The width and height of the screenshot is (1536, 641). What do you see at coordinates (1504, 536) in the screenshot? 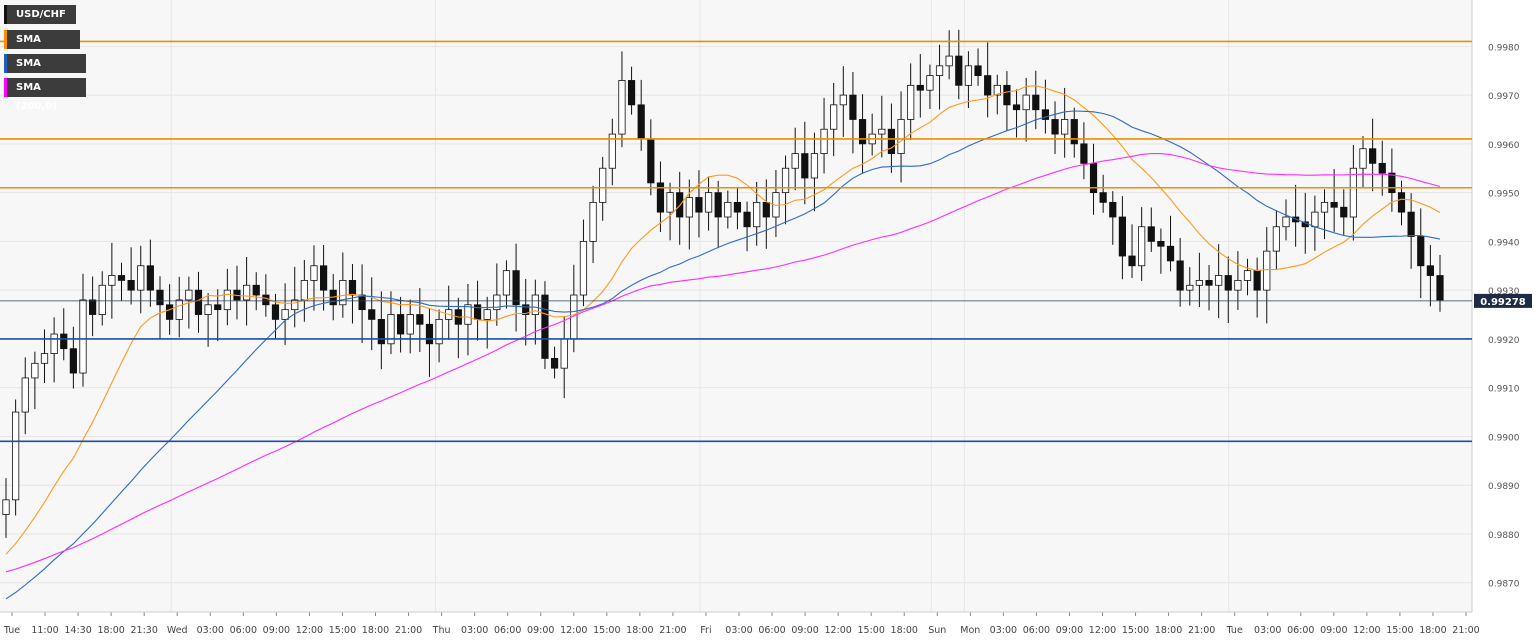
I see `y-tick-label: 0.9880` at bounding box center [1504, 536].